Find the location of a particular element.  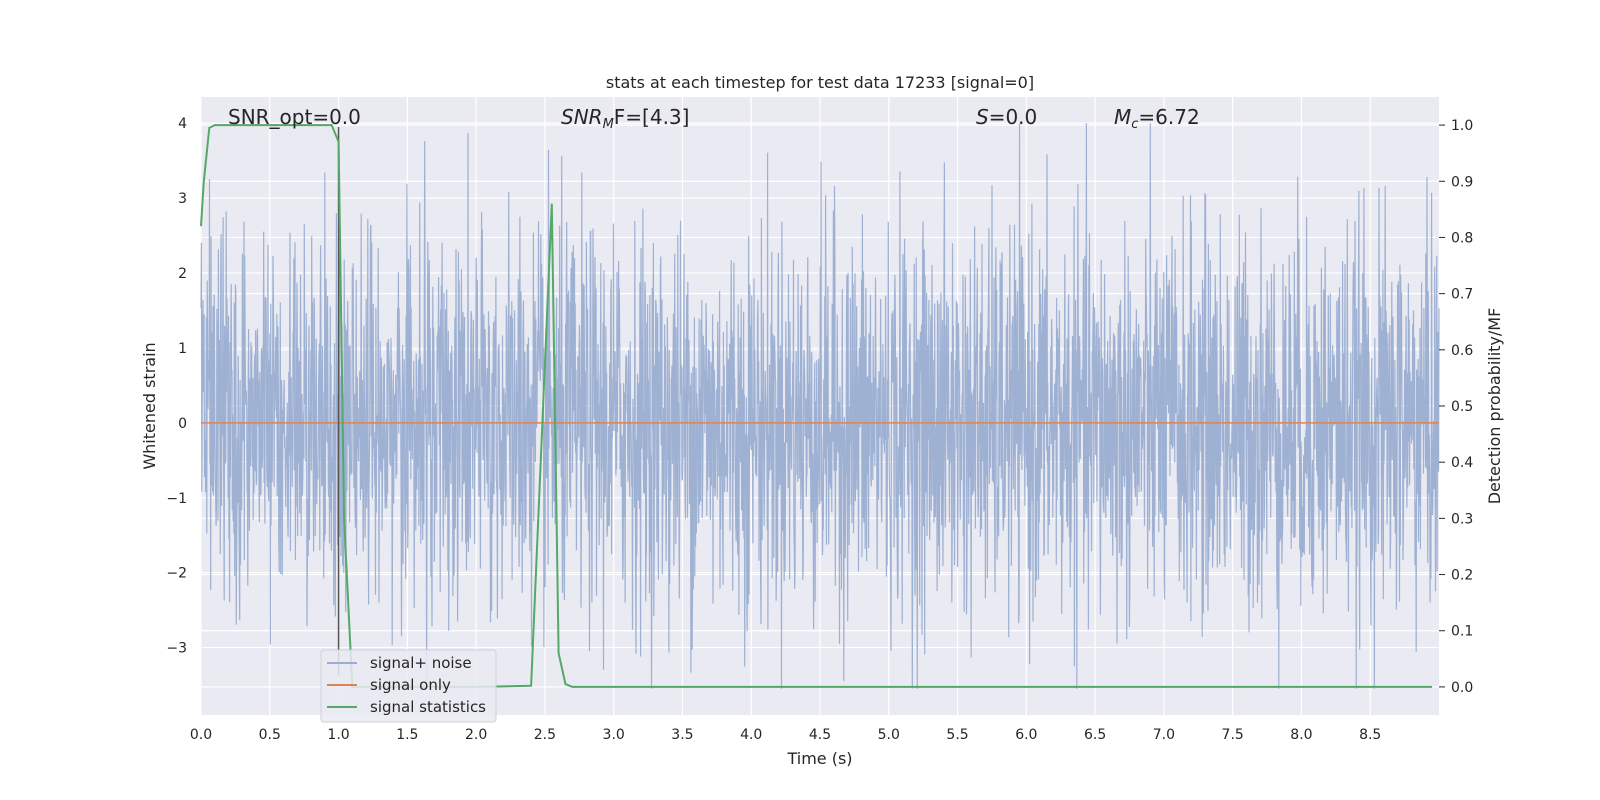

y-left-tick-label: −2 is located at coordinates (176, 574).